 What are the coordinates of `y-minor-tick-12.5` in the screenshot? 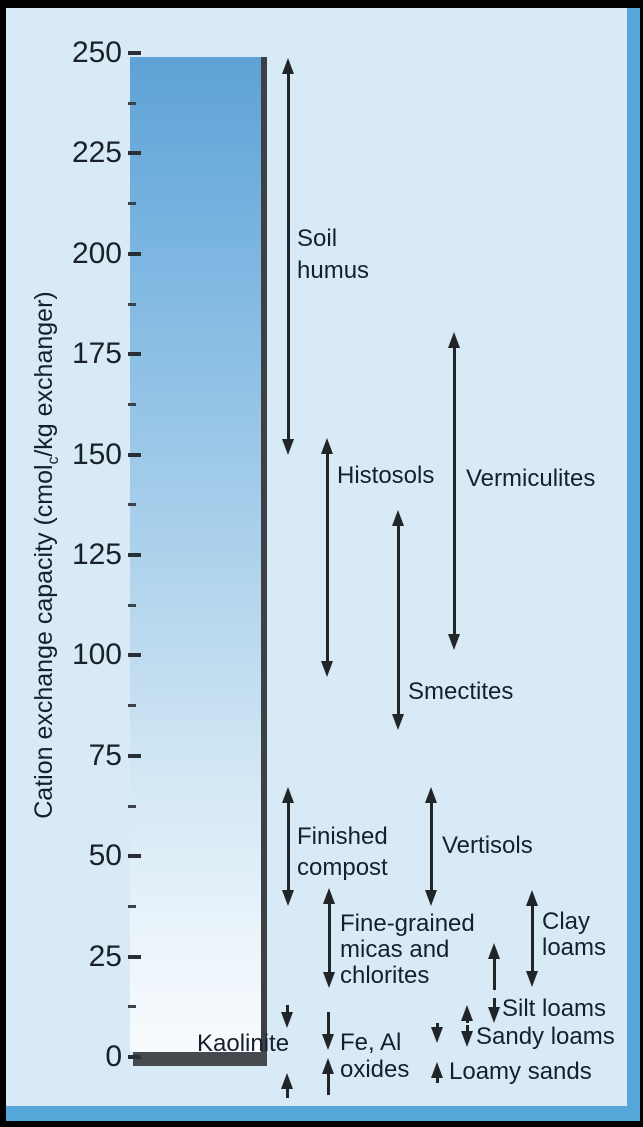 It's located at (132, 1007).